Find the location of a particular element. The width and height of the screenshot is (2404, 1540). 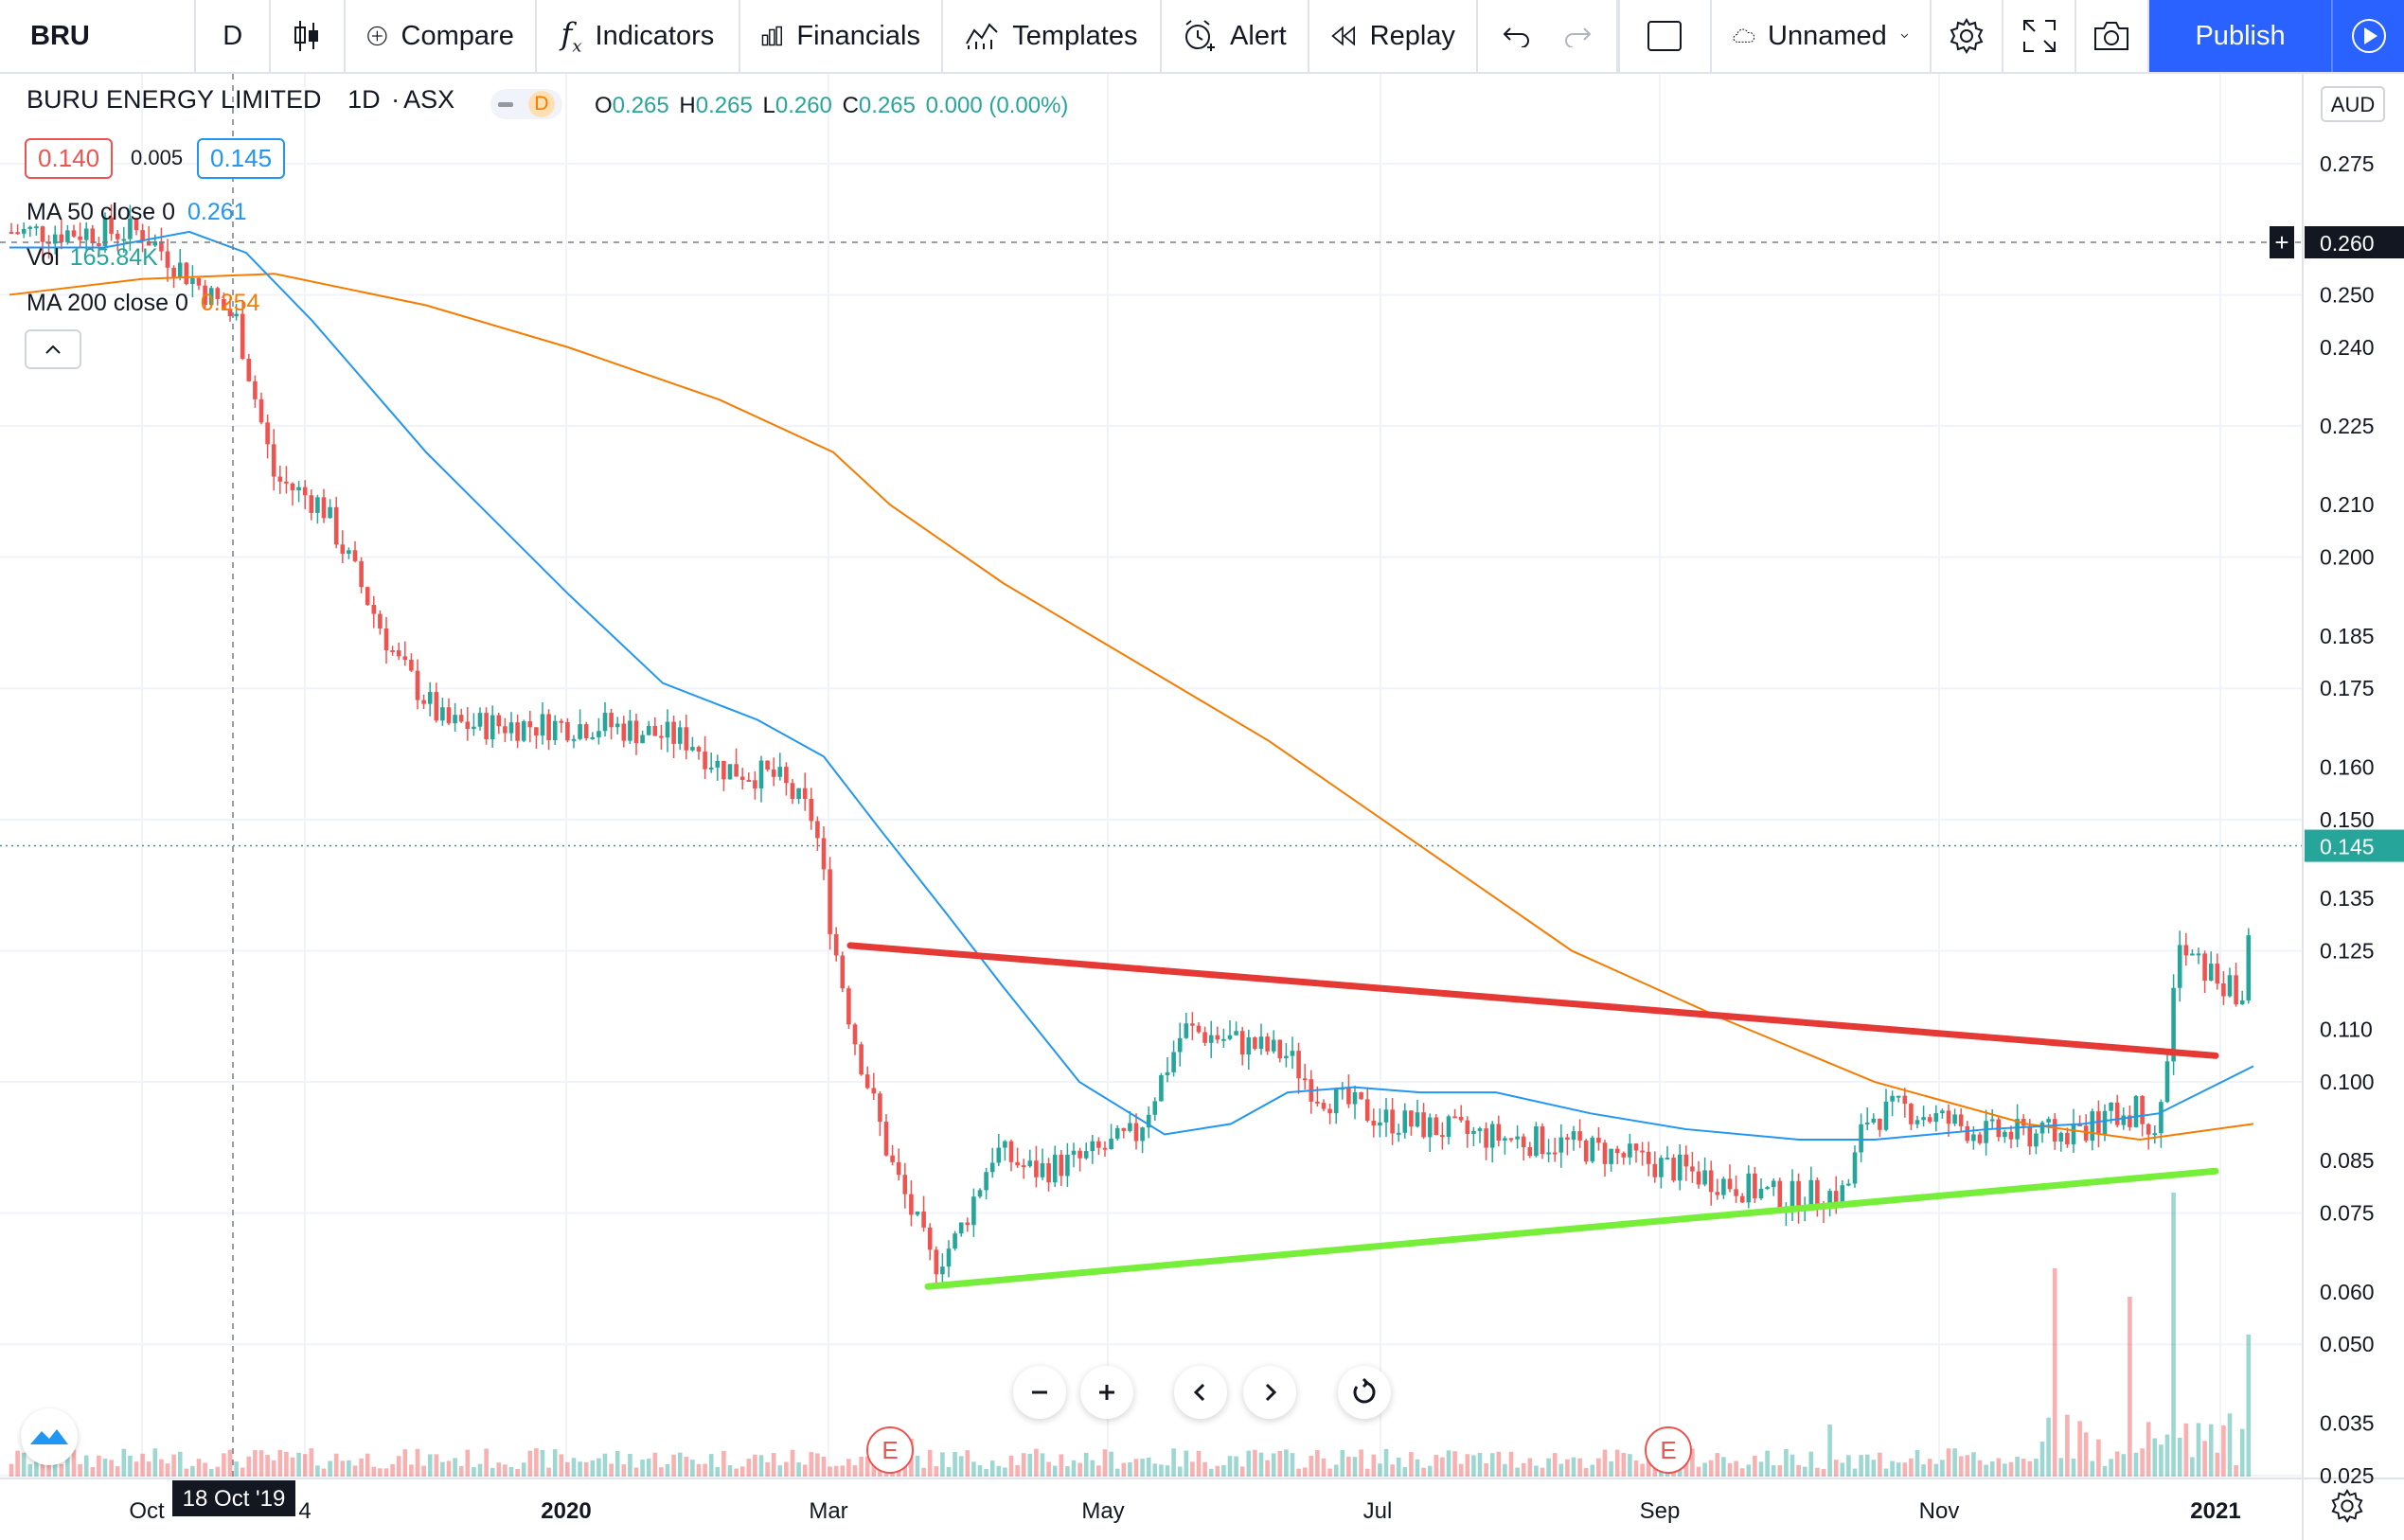

symbol-label: BRU is located at coordinates (60, 35).